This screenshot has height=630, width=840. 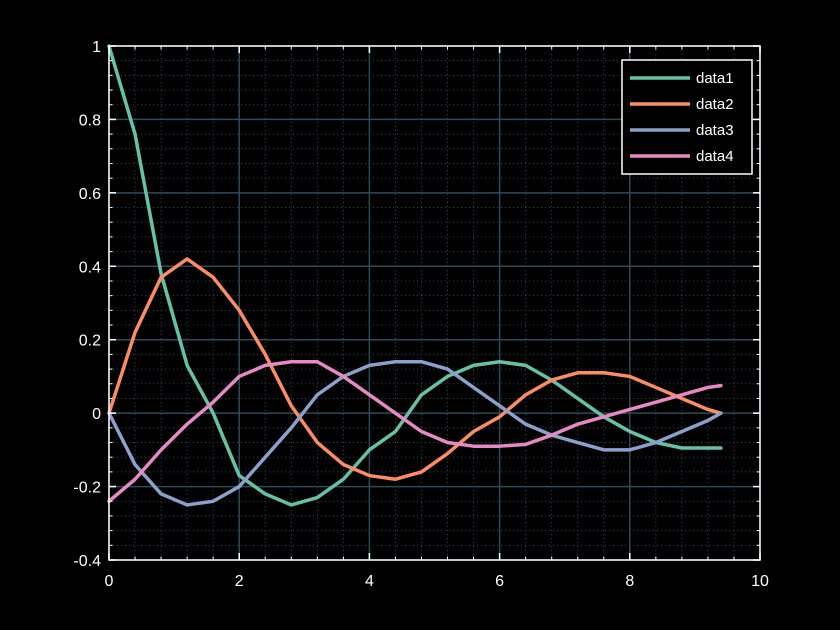 What do you see at coordinates (90, 194) in the screenshot?
I see `y-tick-label: 0.6` at bounding box center [90, 194].